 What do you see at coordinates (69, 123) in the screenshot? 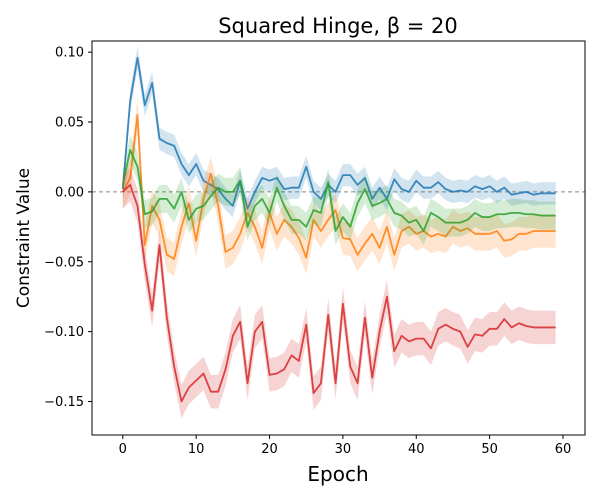
I see `y-tick-label: 0.05` at bounding box center [69, 123].